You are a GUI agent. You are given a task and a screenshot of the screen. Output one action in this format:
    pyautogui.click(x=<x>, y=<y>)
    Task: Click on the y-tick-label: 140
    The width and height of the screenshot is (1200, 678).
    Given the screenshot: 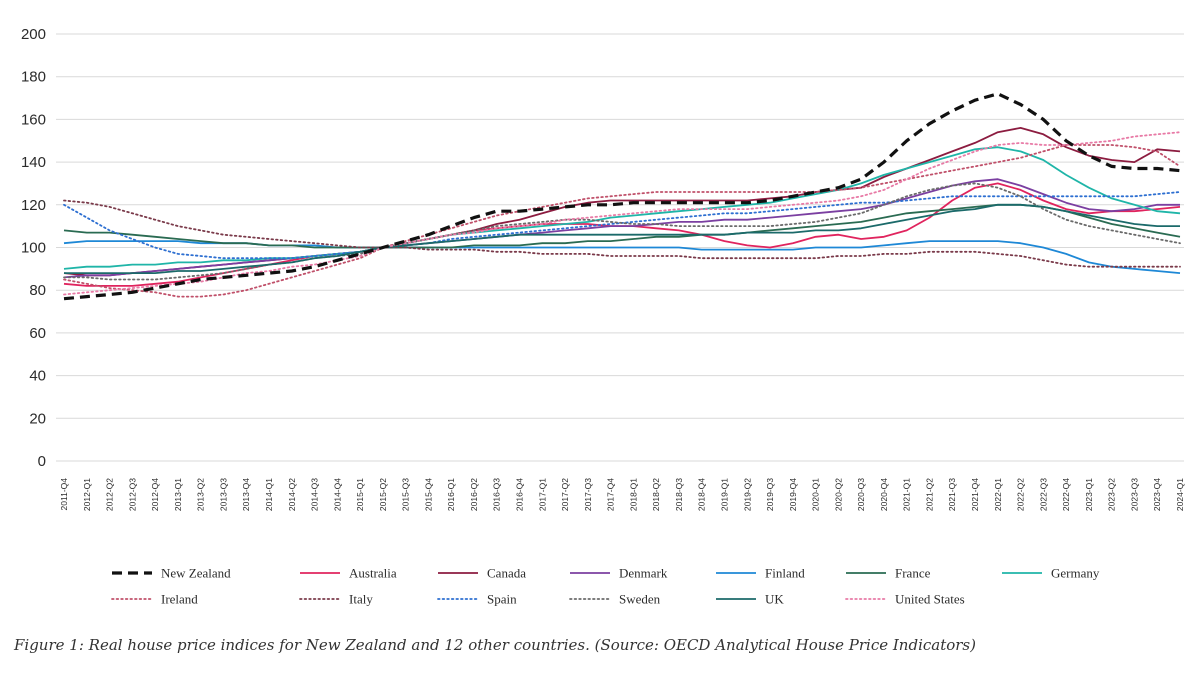 What is the action you would take?
    pyautogui.click(x=33, y=162)
    